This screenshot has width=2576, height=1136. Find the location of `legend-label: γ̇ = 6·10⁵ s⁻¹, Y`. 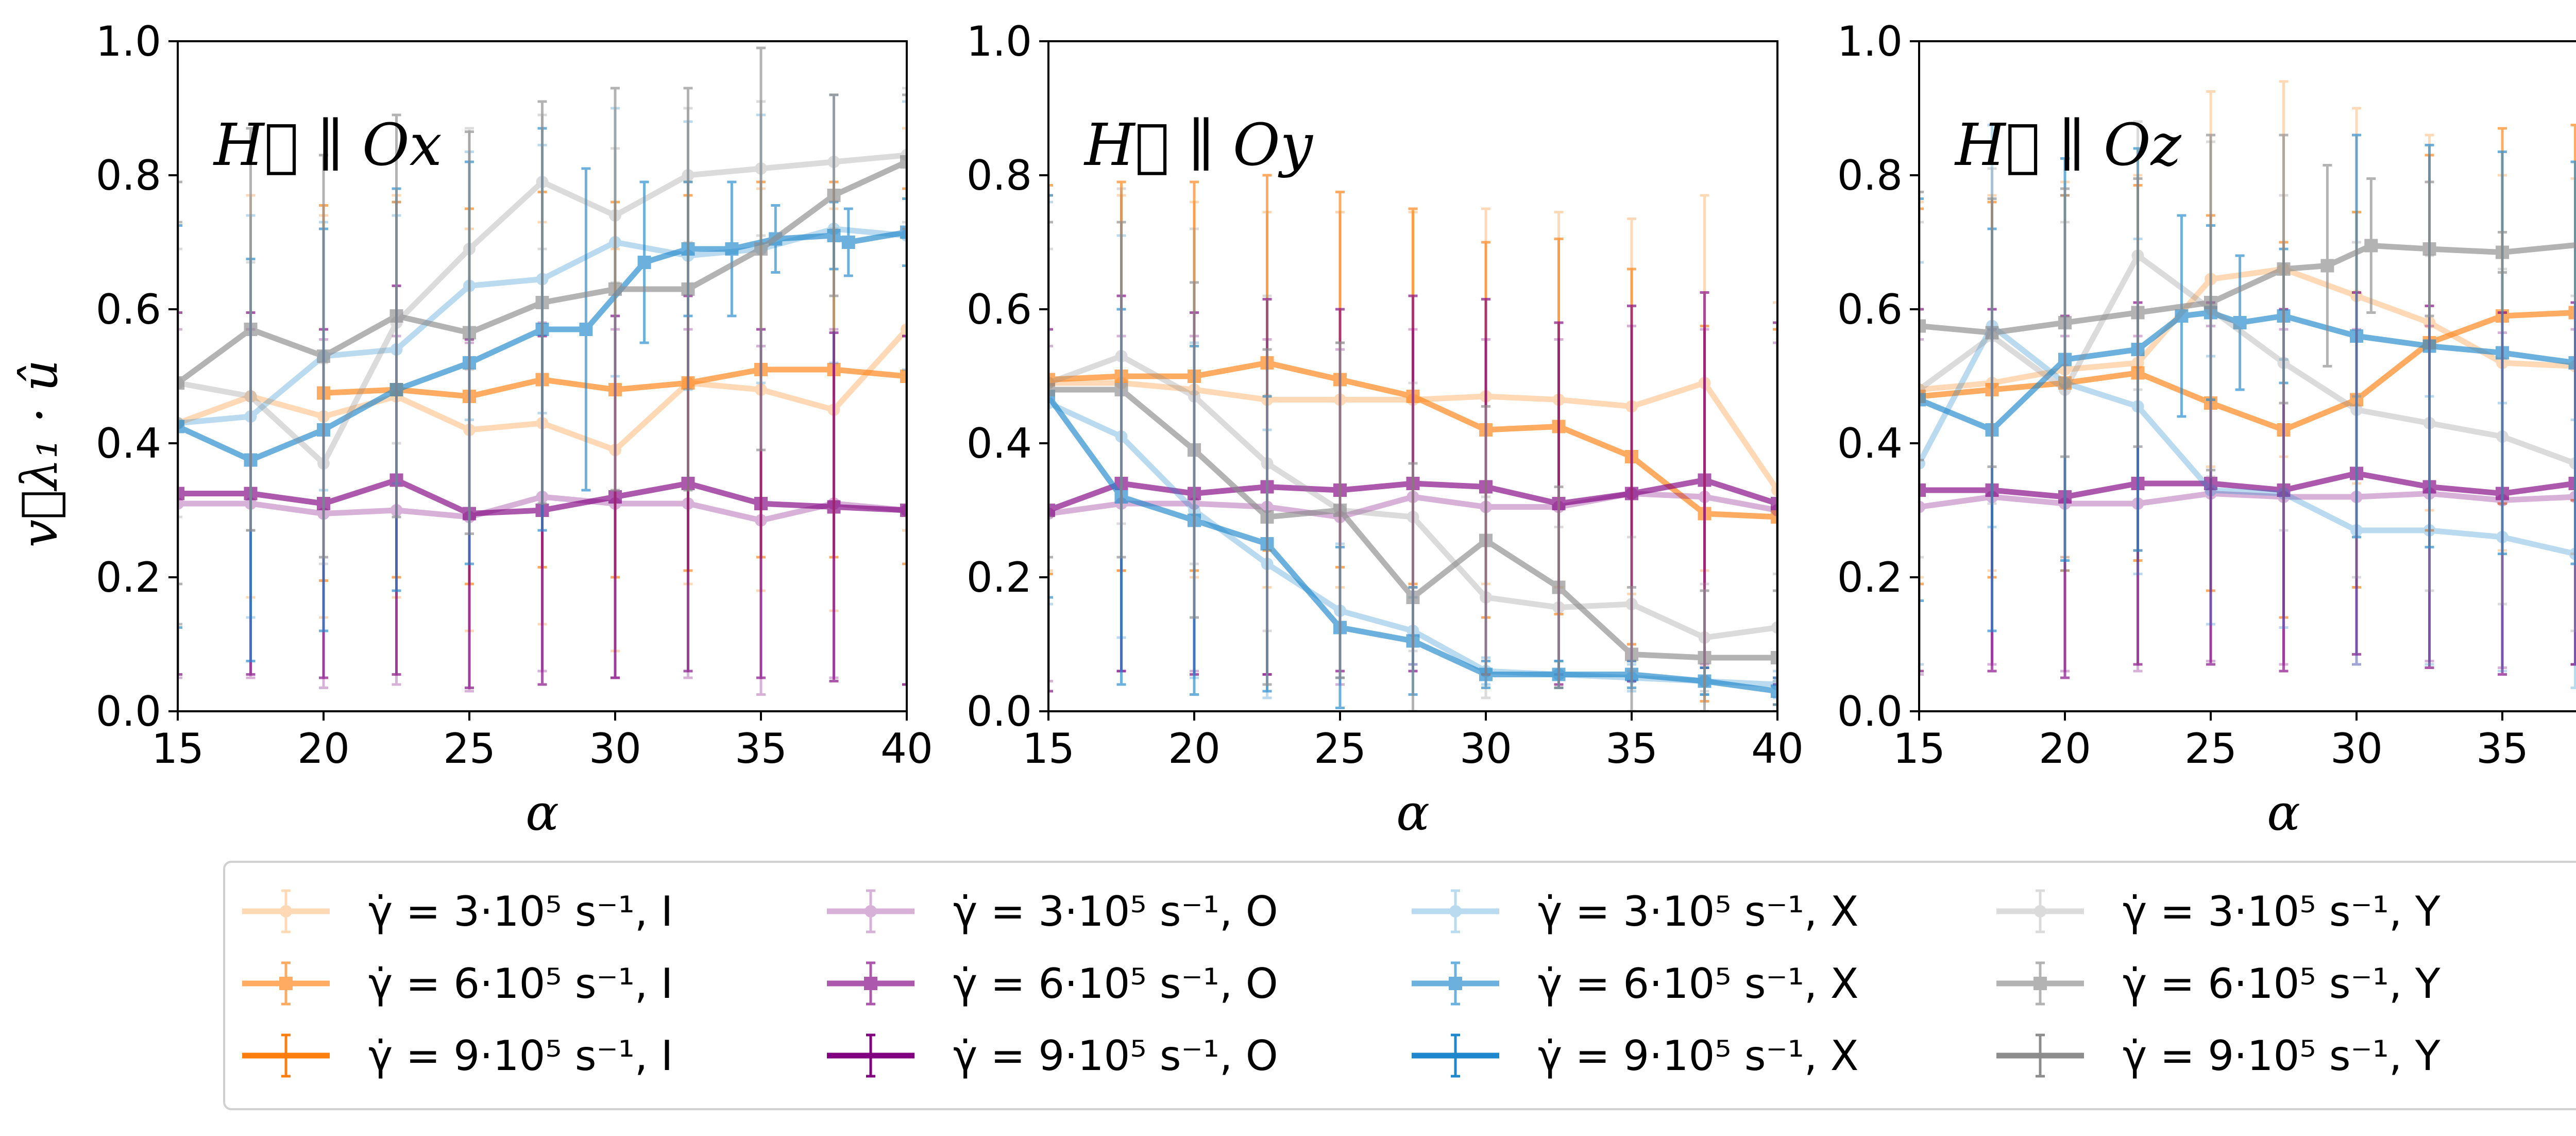

legend-label: γ̇ = 6·10⁵ s⁻¹, Y is located at coordinates (2282, 984).